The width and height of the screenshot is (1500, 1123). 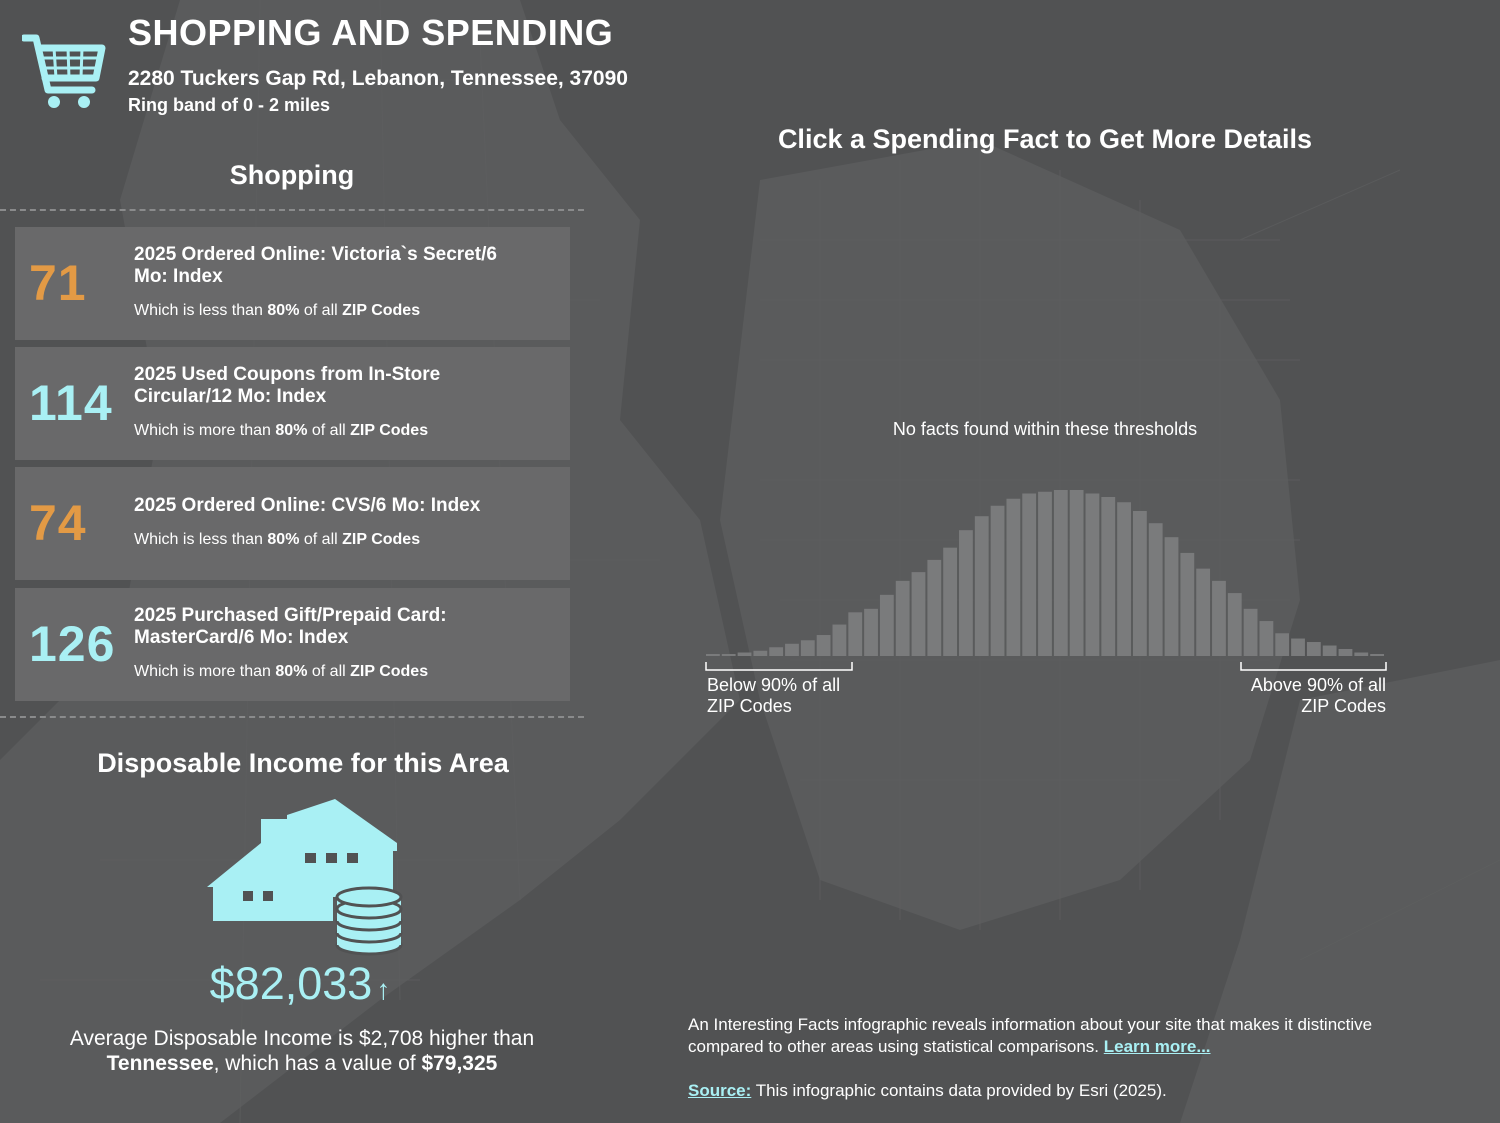 I want to click on distribution-histogram, so click(x=1046, y=580).